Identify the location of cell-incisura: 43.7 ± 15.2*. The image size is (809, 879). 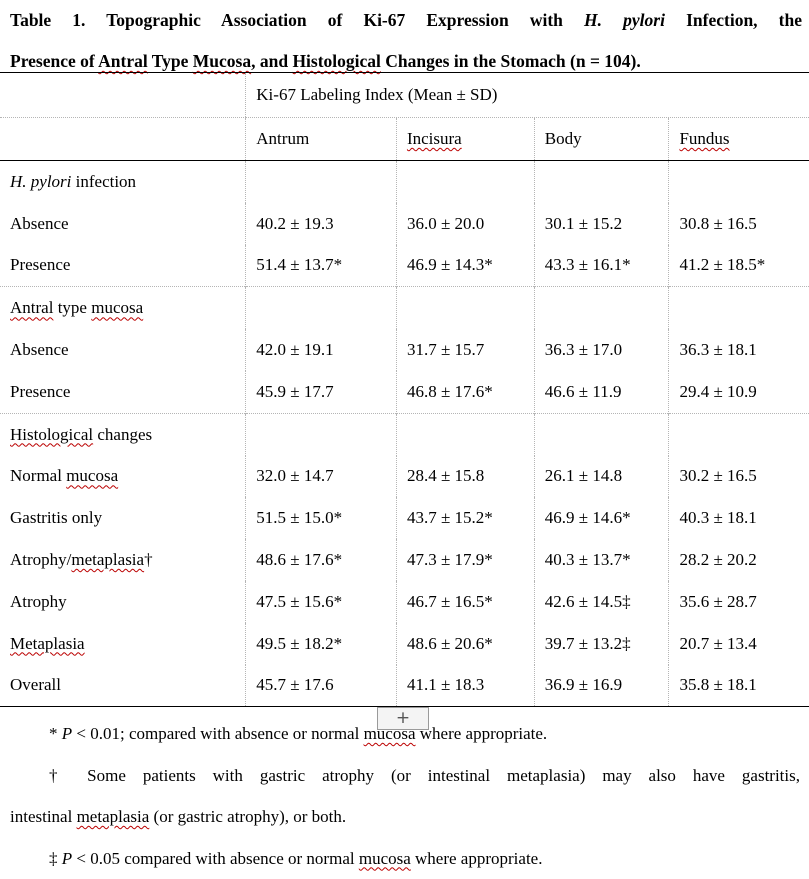
(465, 518).